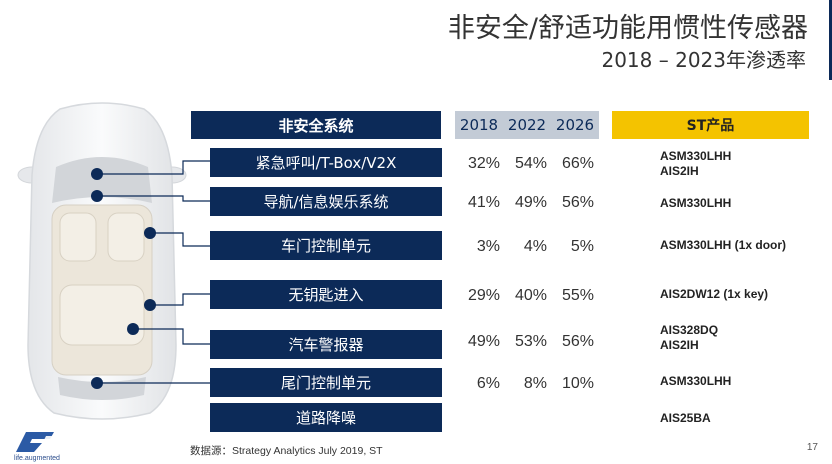 Image resolution: width=832 pixels, height=464 pixels. Describe the element at coordinates (483, 295) in the screenshot. I see `pct-2018: 29%` at that location.